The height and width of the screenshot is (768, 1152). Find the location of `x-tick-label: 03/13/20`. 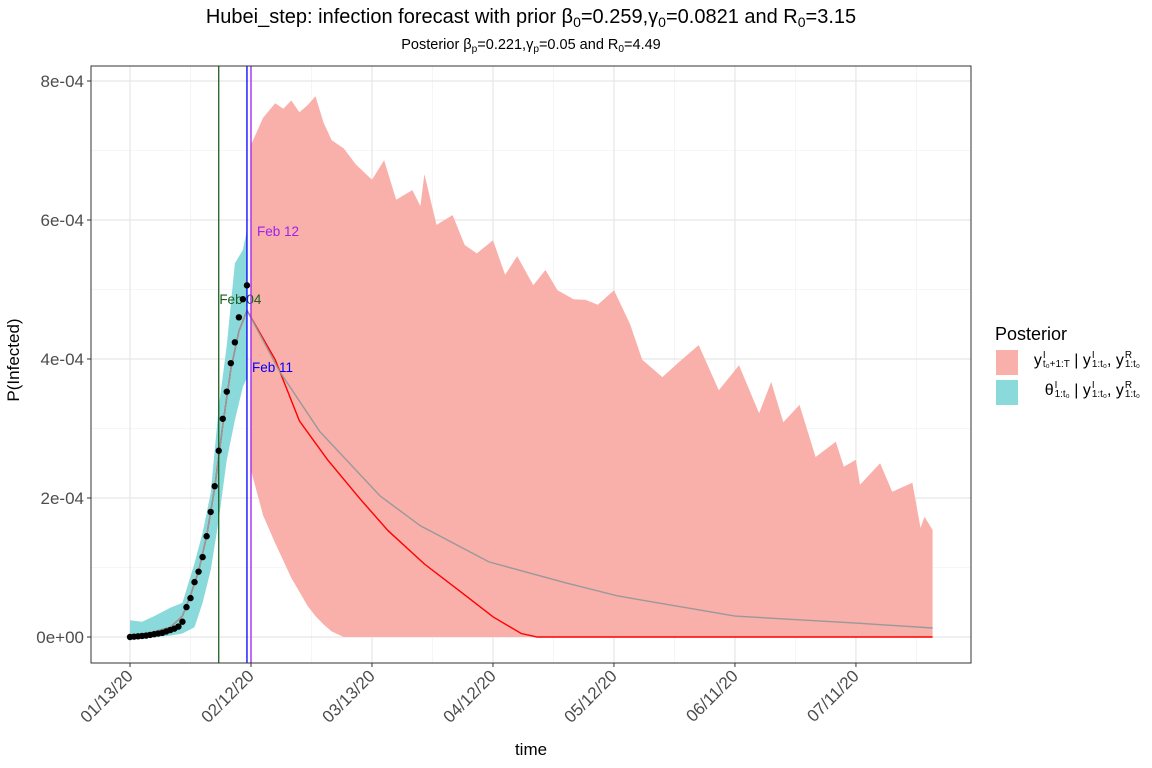

x-tick-label: 03/13/20 is located at coordinates (349, 696).